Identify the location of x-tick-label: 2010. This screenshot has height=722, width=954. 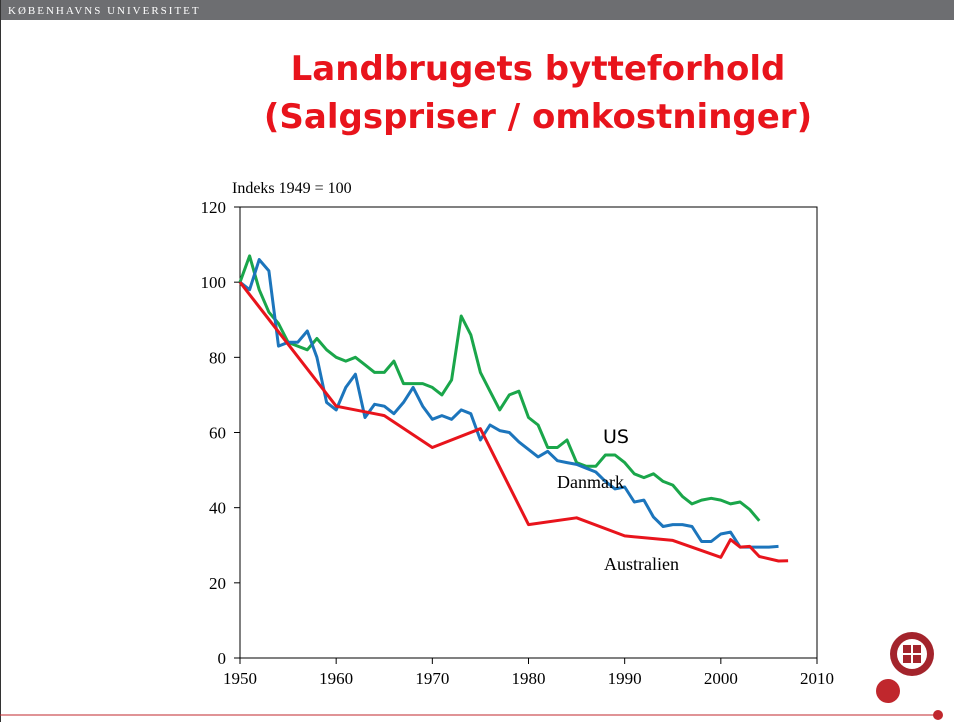
(817, 678).